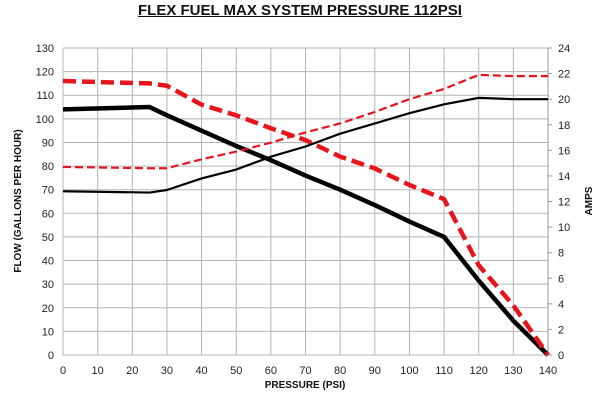  What do you see at coordinates (305, 371) in the screenshot?
I see `x-tick-label: 70` at bounding box center [305, 371].